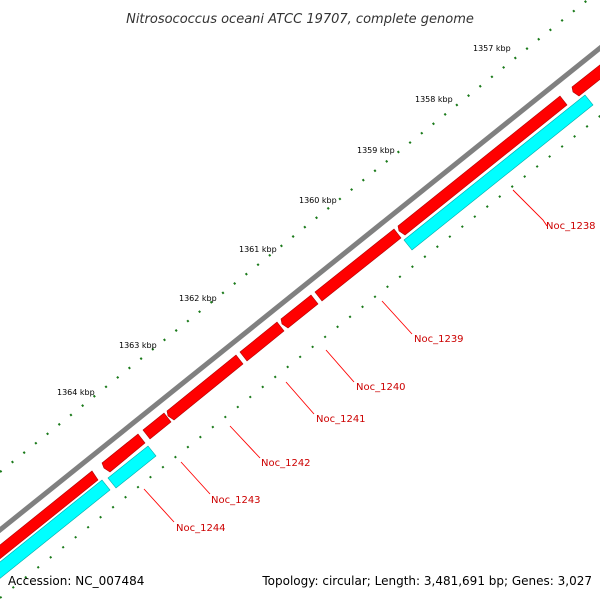  What do you see at coordinates (286, 463) in the screenshot?
I see `gene-label: Noc_1242` at bounding box center [286, 463].